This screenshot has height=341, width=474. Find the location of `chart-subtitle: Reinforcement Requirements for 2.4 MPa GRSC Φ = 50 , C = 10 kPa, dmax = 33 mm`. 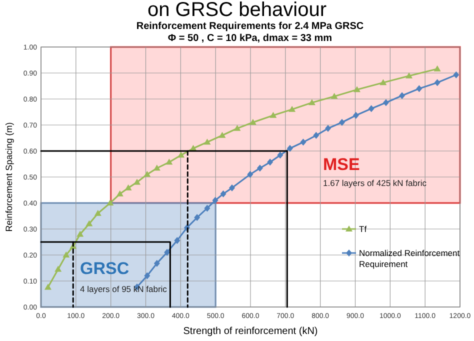

chart-subtitle: Reinforcement Requirements for 2.4 MPa GRSC Φ = 50 , C = 10 kPa, dmax = 33 mm is located at coordinates (250, 32).